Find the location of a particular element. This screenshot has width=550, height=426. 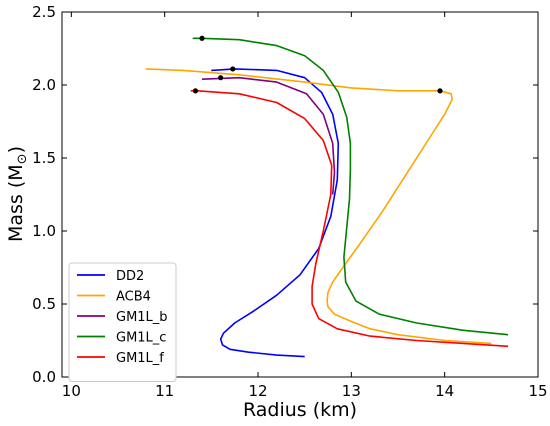

max-mass-point-gm1l-b is located at coordinates (221, 78).